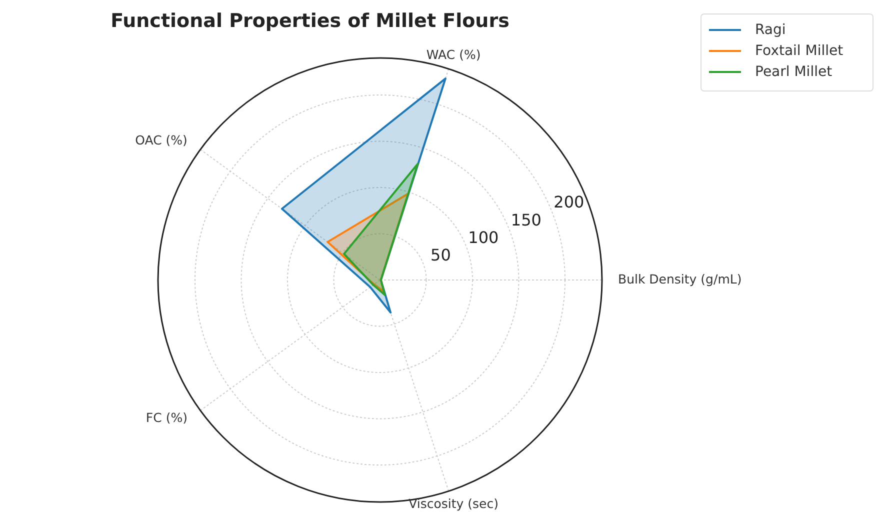 This screenshot has width=877, height=512. Describe the element at coordinates (453, 503) in the screenshot. I see `spoke-label: Viscosity (sec)` at that location.